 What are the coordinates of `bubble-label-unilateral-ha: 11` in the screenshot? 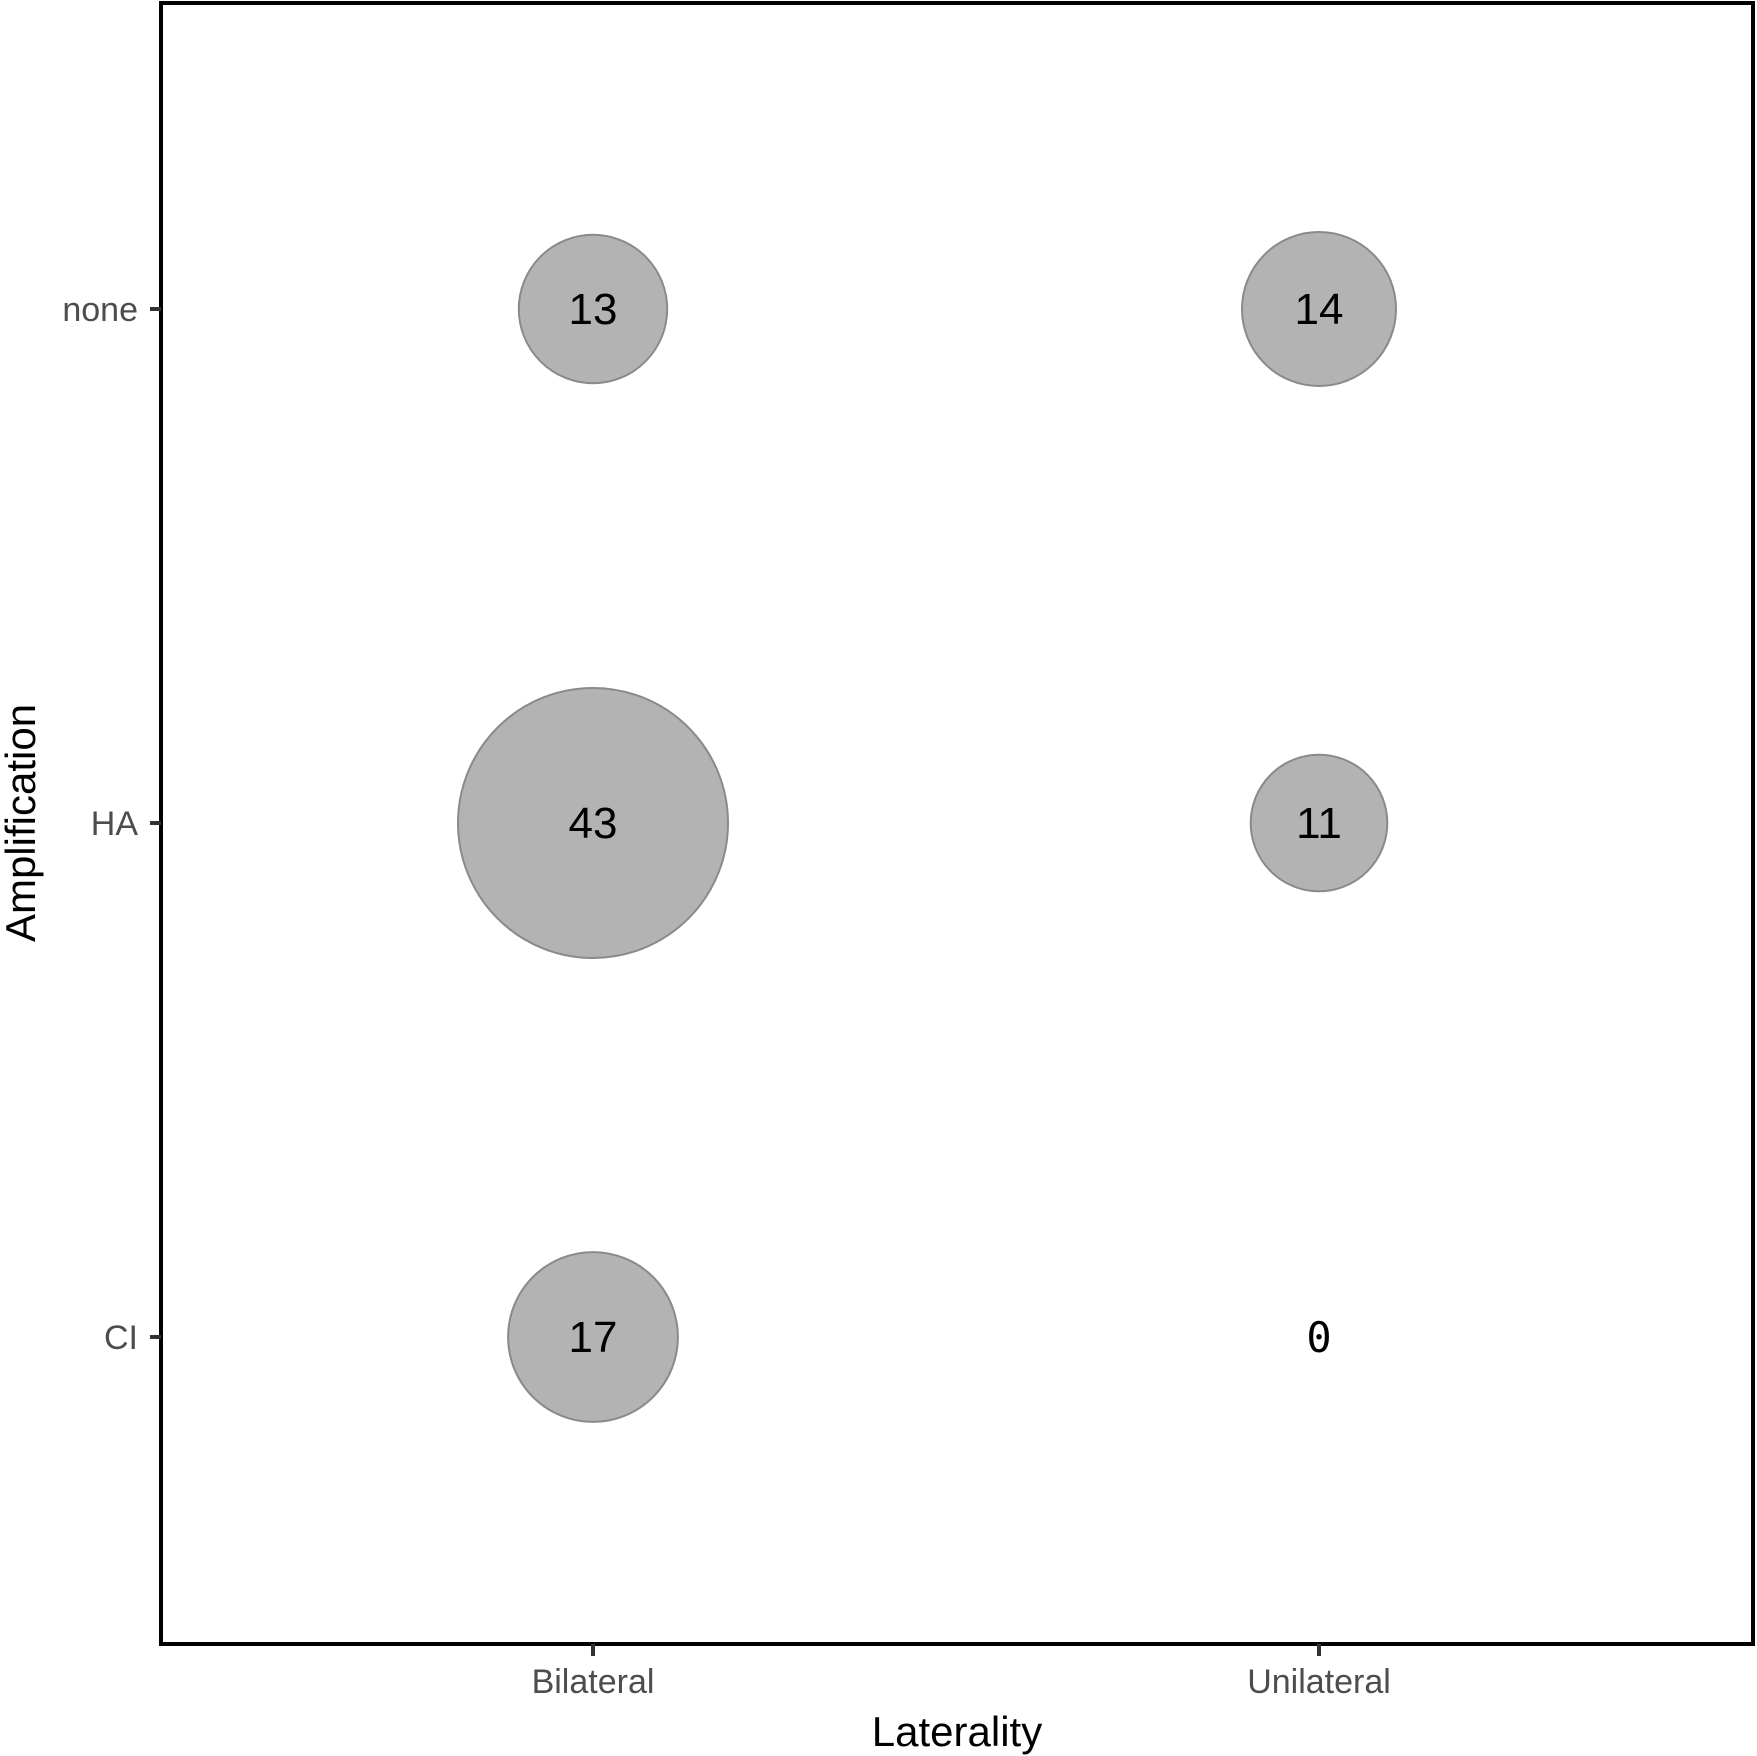 It's located at (1319, 823).